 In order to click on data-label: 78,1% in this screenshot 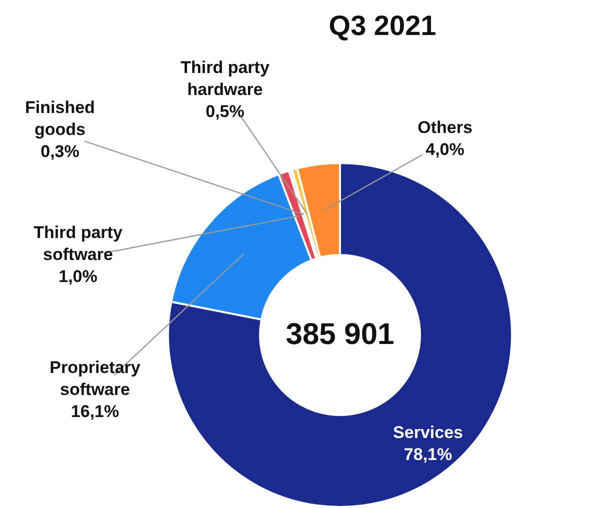, I will do `click(428, 454)`.